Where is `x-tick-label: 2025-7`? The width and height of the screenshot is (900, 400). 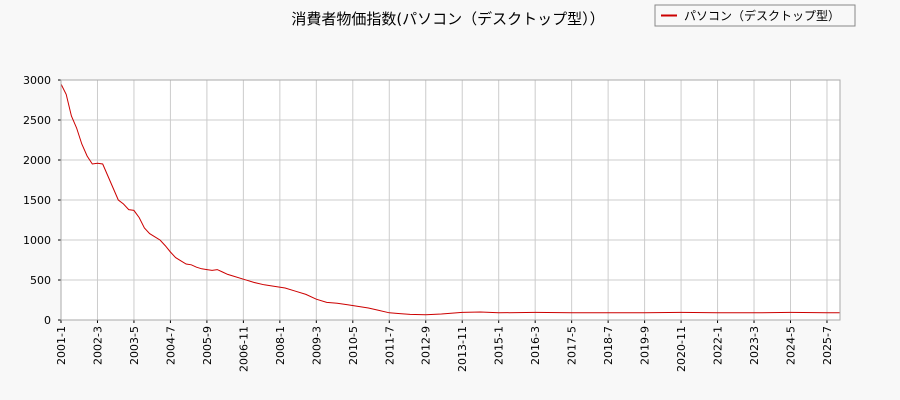 x-tick-label: 2025-7 is located at coordinates (827, 345).